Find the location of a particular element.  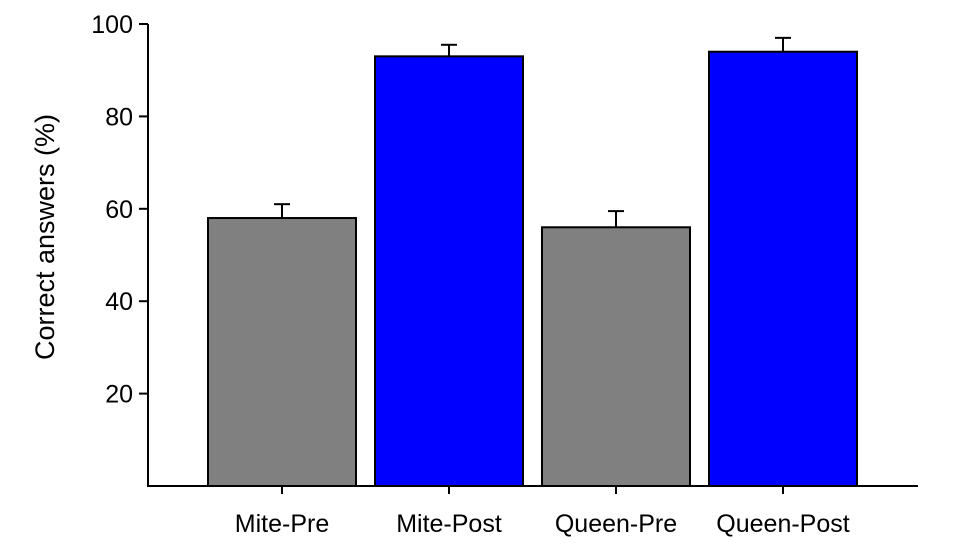

y-tick-label: 40 is located at coordinates (119, 302).